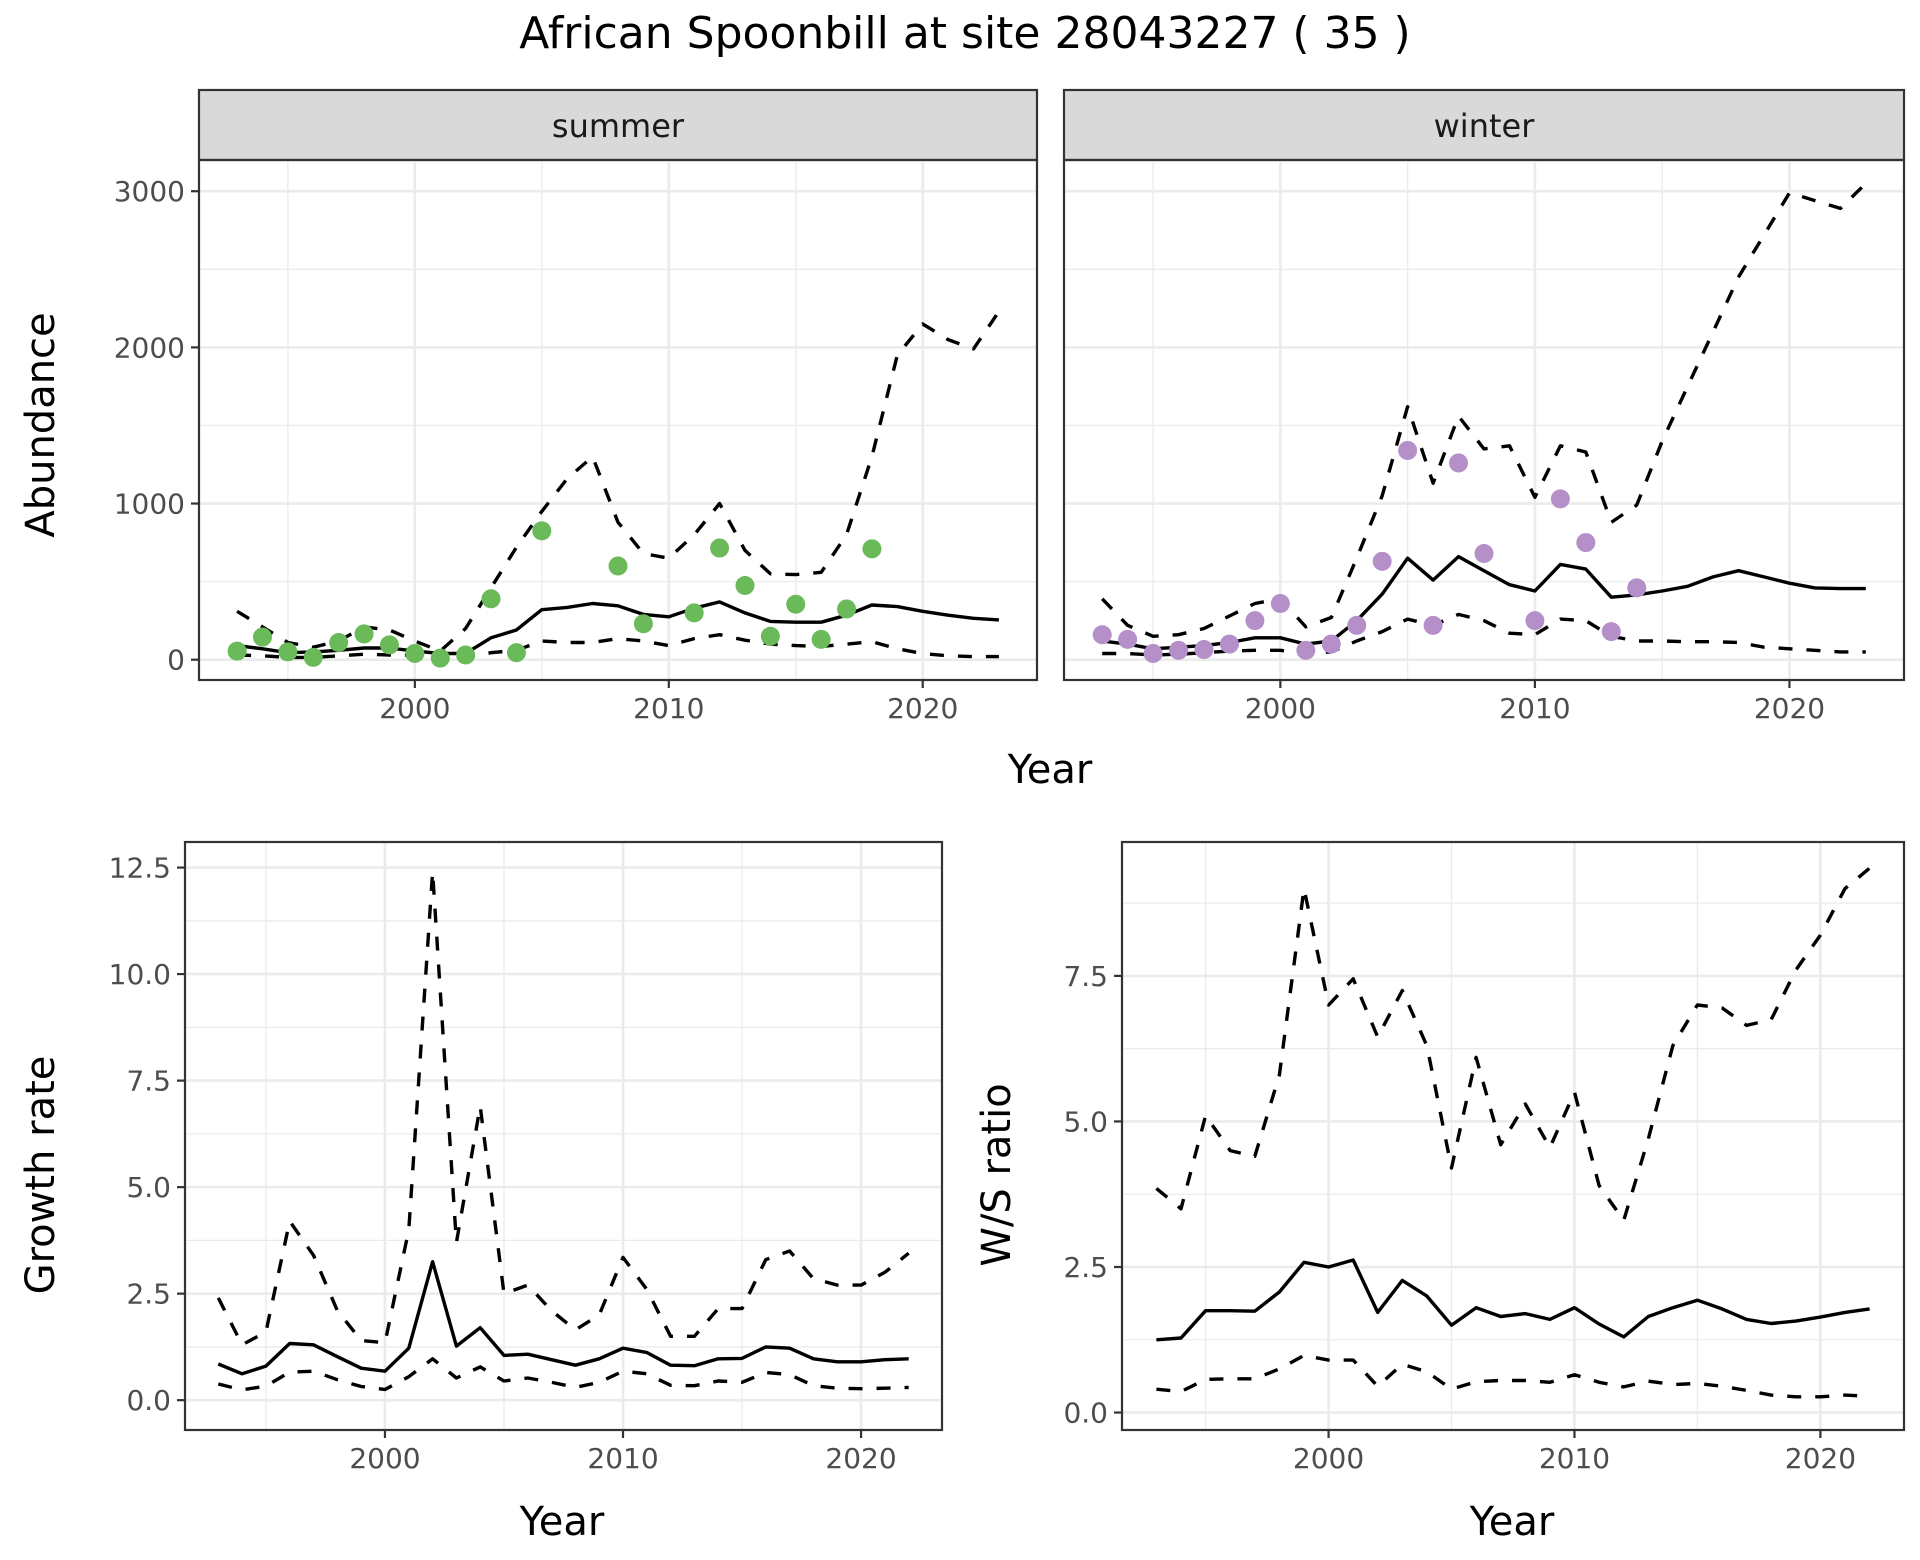 The width and height of the screenshot is (1920, 1560). I want to click on grid-growth, so click(563, 1136).